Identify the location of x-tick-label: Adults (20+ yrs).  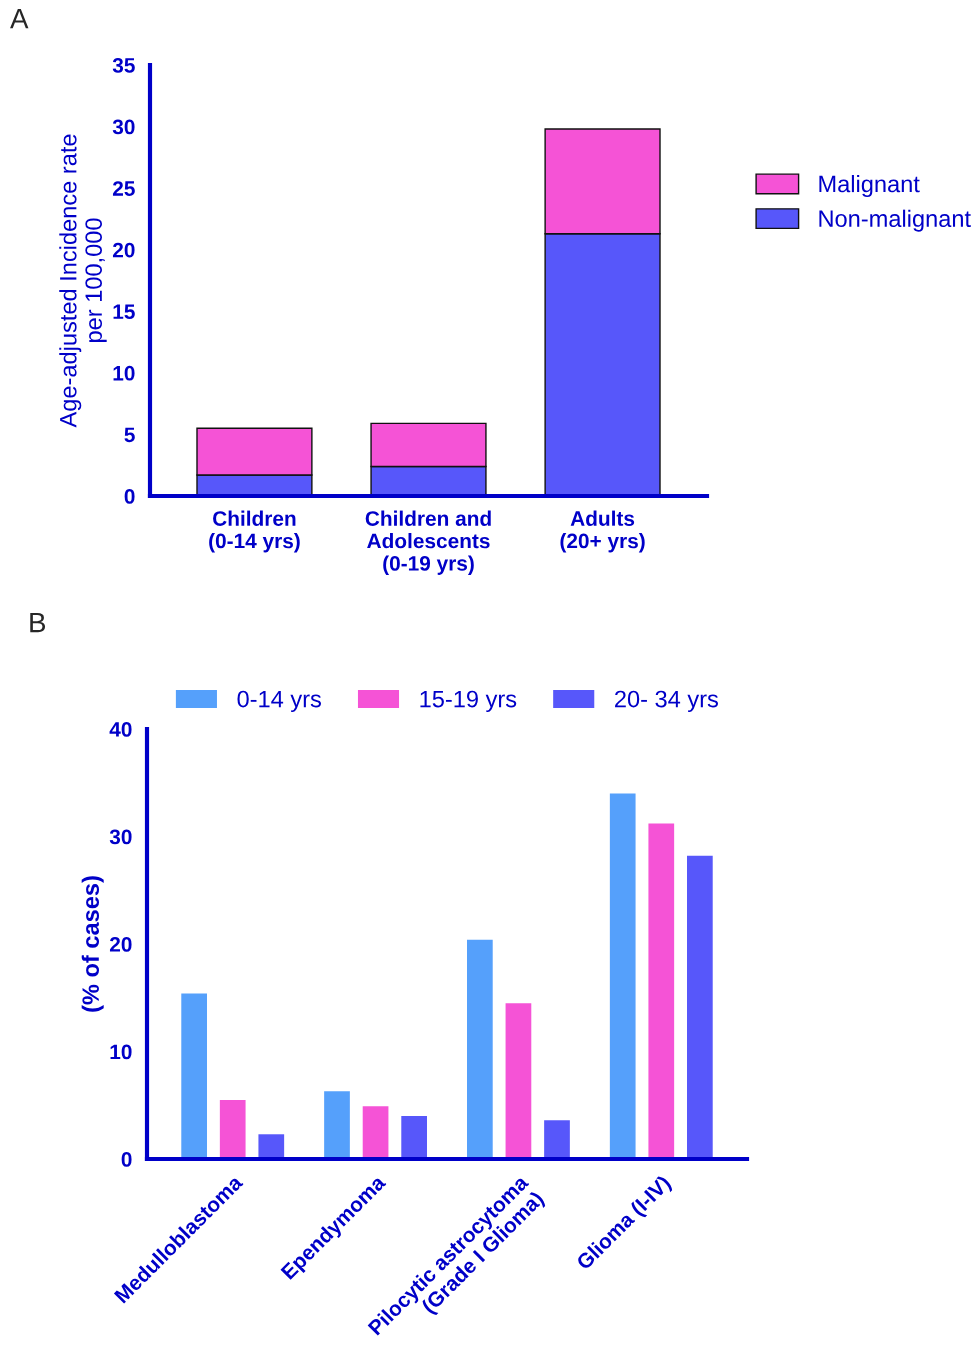
(602, 531).